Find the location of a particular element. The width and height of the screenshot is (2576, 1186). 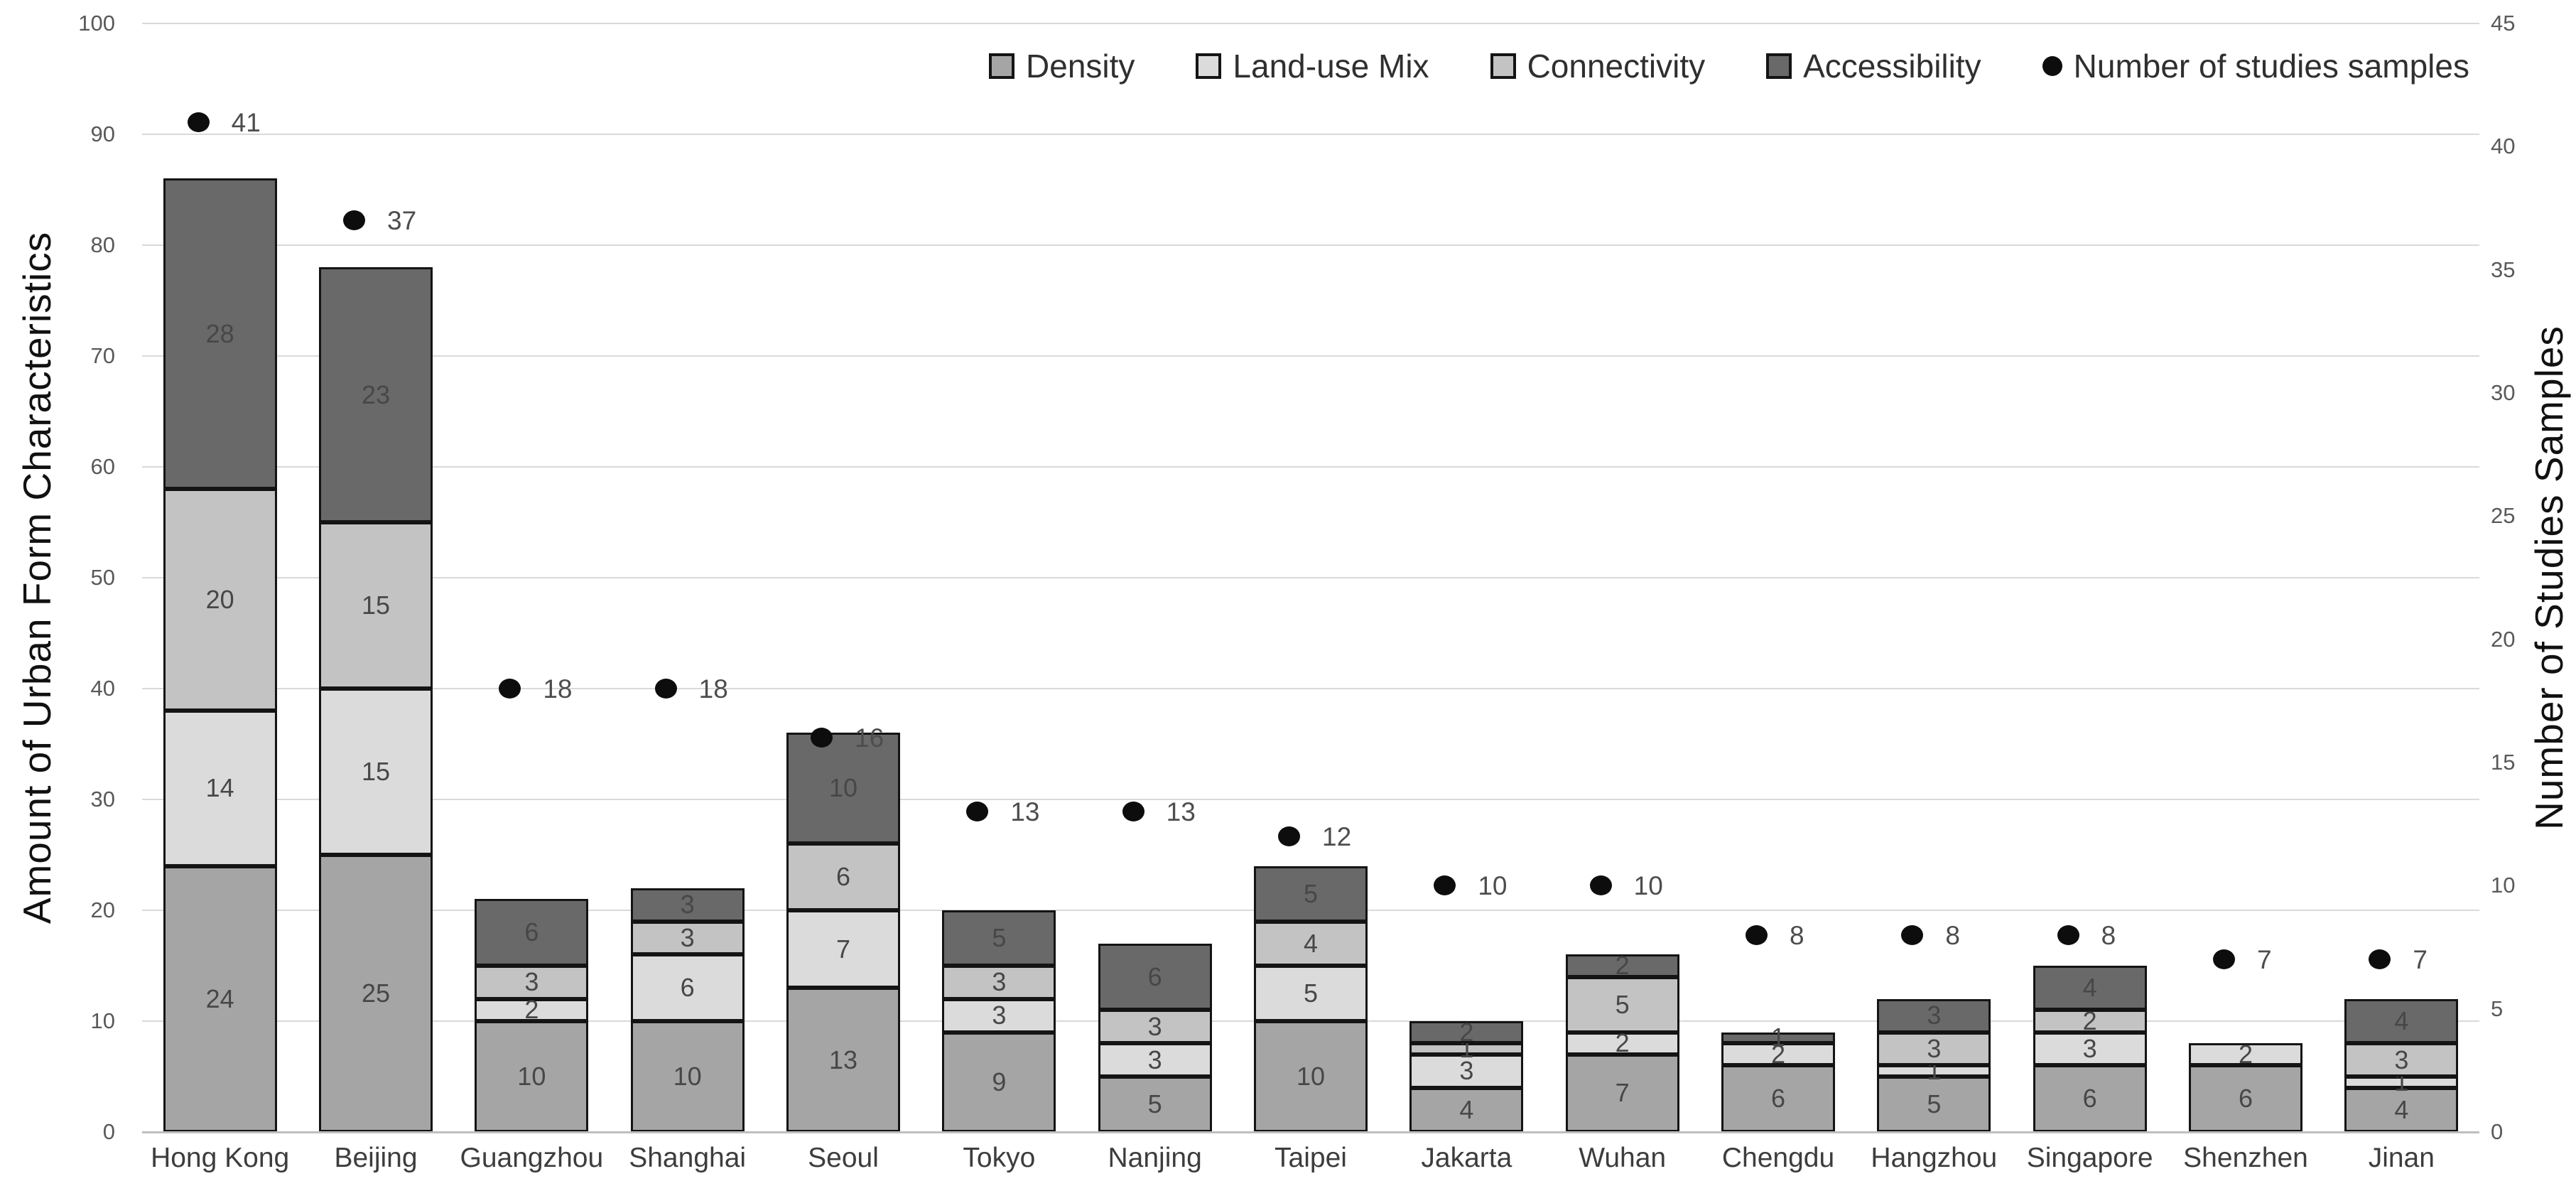

left-axis-tick-label: 50 is located at coordinates (102, 578).